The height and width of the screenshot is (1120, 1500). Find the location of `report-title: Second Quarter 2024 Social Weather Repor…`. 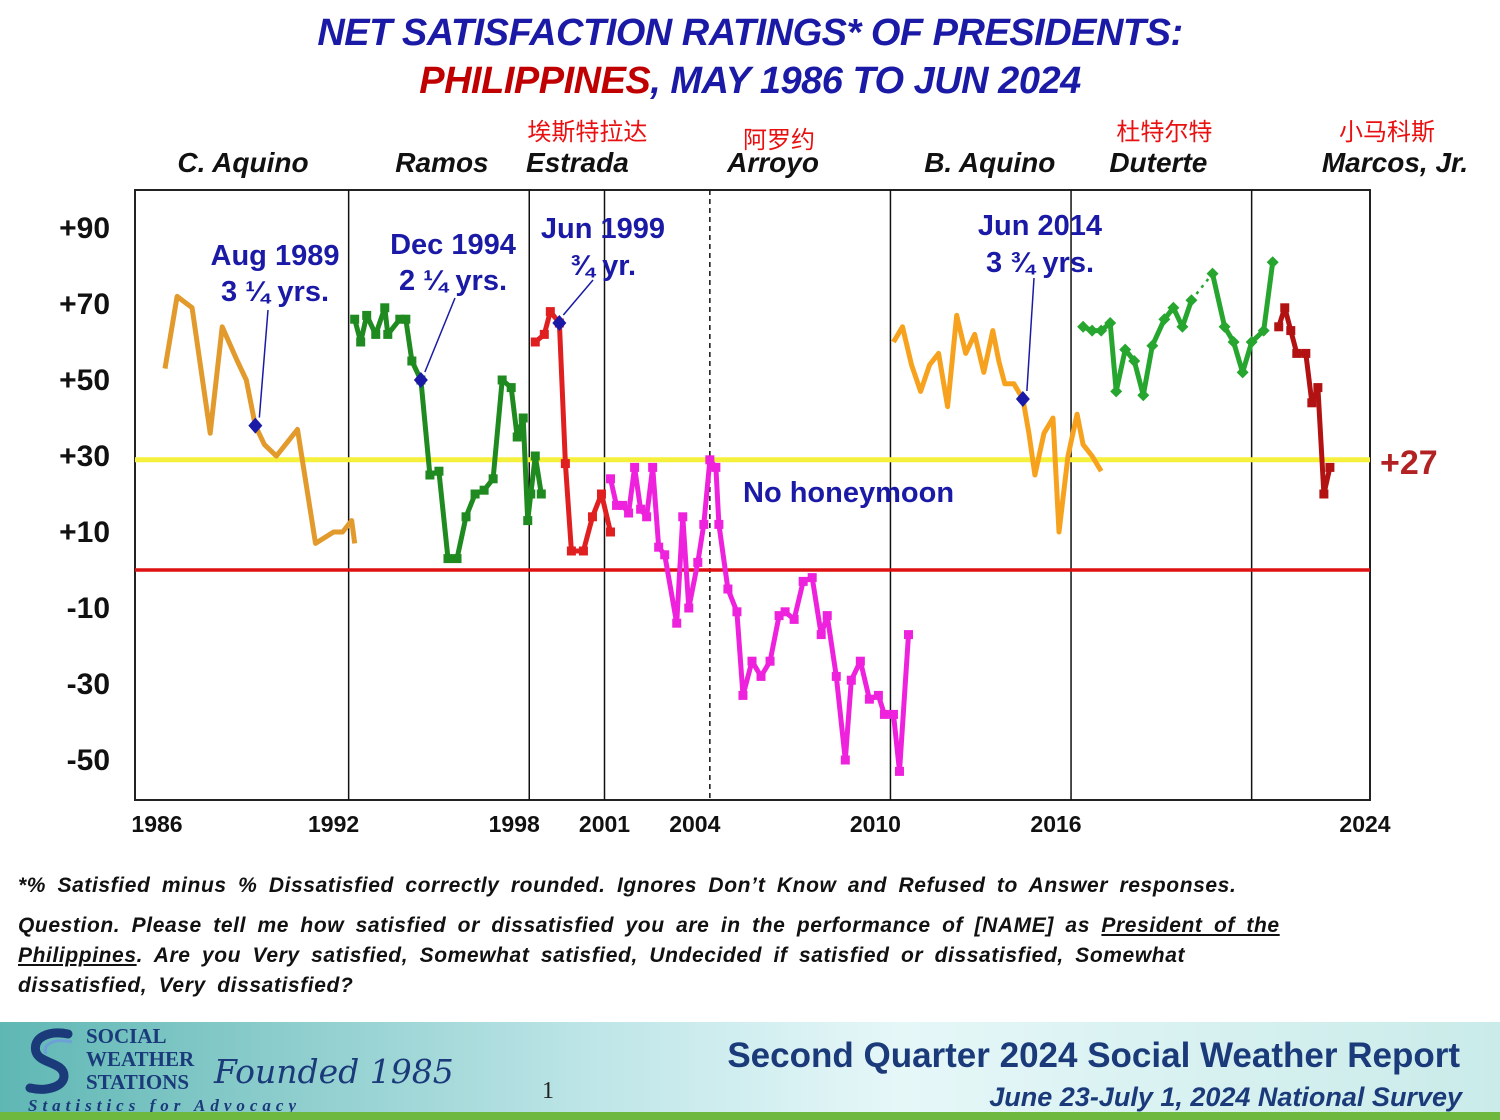

report-title: Second Quarter 2024 Social Weather Repor… is located at coordinates (1093, 1055).